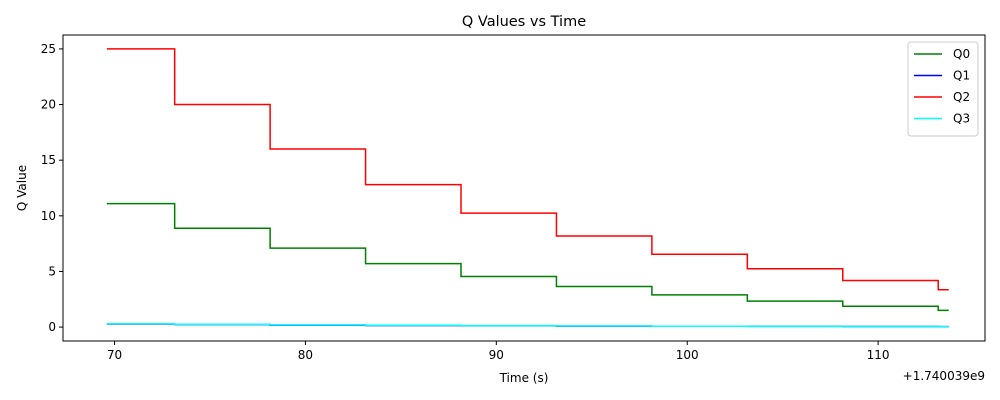  What do you see at coordinates (52, 188) in the screenshot?
I see `y-axis-ticks: 0 5 10 15 20 25` at bounding box center [52, 188].